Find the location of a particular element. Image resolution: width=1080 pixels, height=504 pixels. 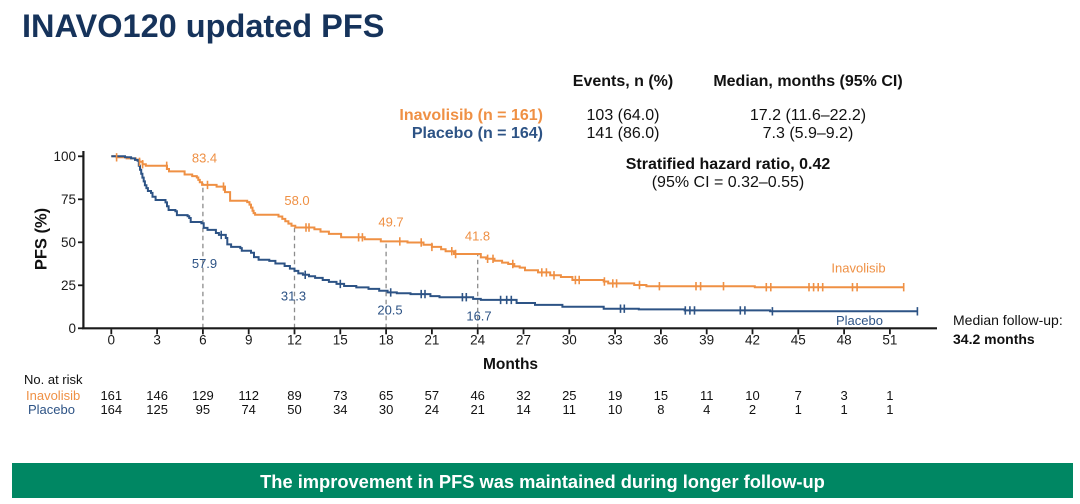

svg-text: 27 is located at coordinates (523, 340).